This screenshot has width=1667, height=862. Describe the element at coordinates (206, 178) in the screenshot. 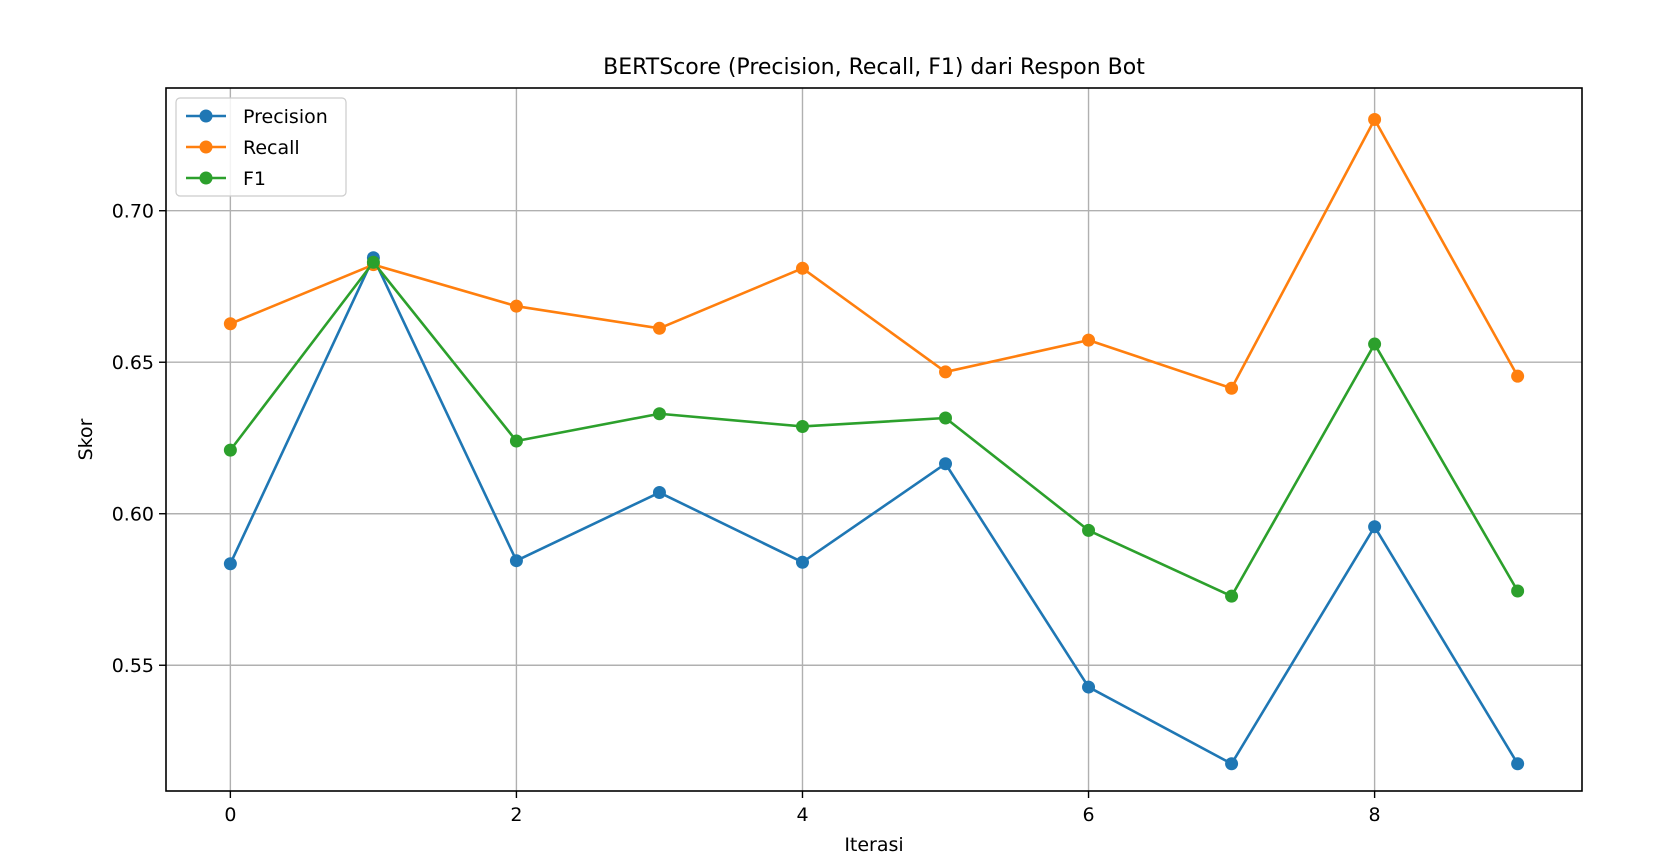

I see `legend-marker-f1` at that location.